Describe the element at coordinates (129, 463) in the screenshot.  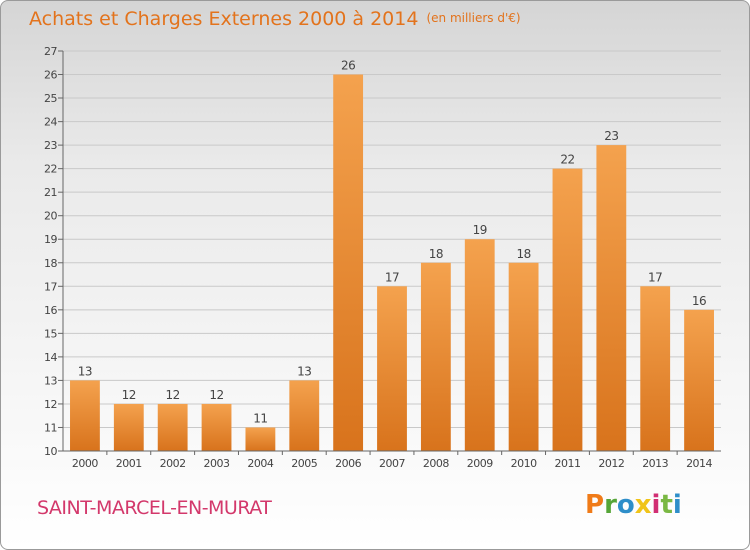
I see `x-tick-label: 2001` at that location.